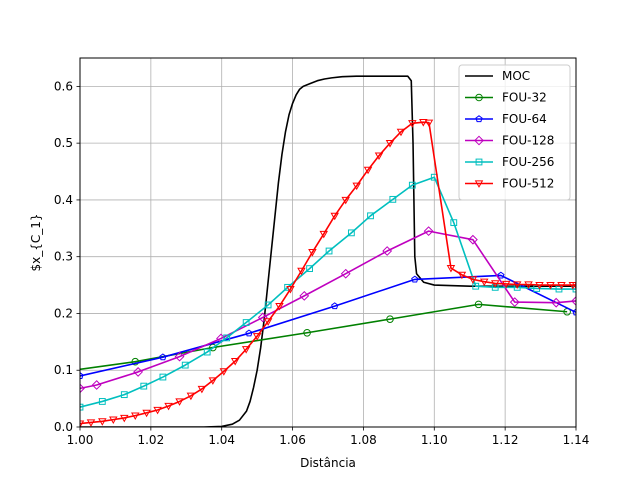  I want to click on x-tick-label: 1.04, so click(221, 440).